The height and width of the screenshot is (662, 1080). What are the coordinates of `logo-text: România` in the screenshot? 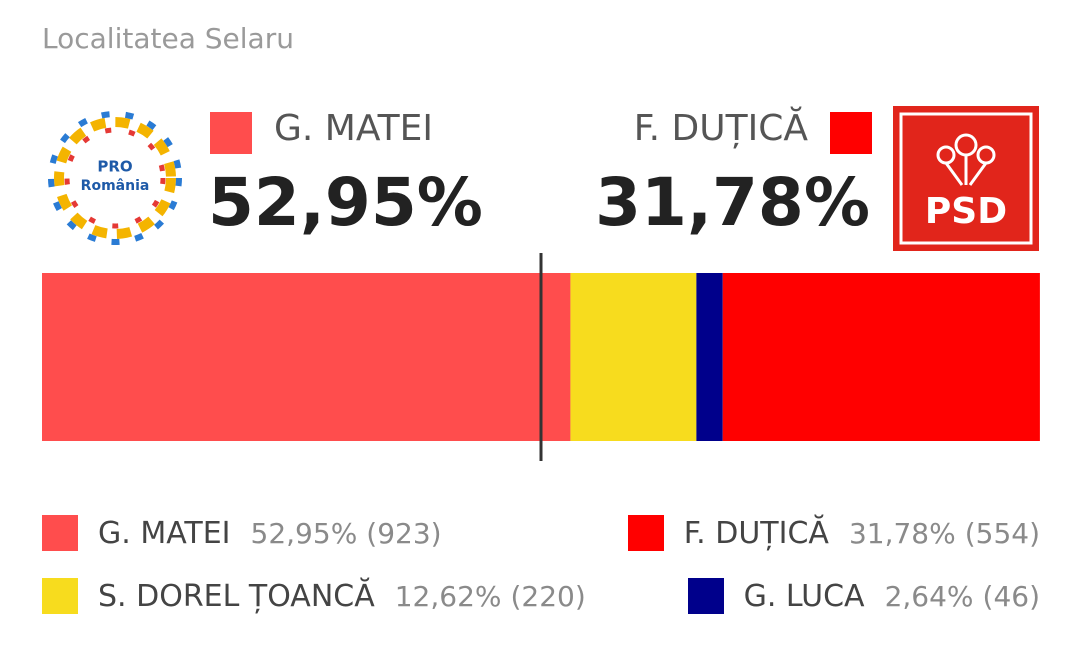 It's located at (115, 186).